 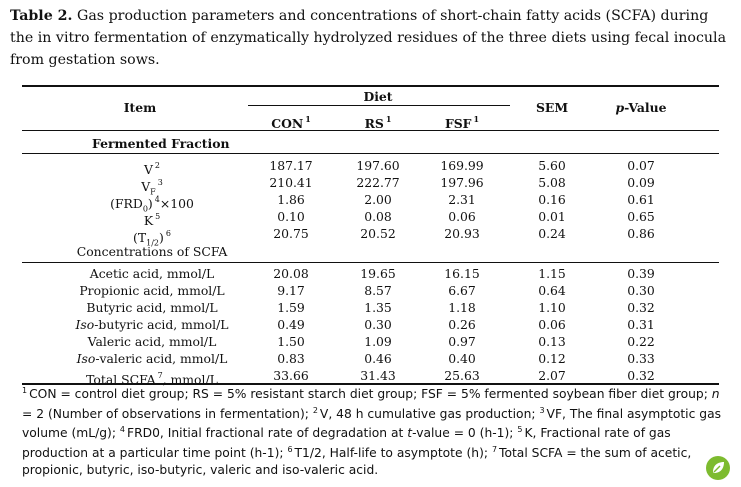 I want to click on scfa-row-cell-con: 20.08, so click(x=291, y=273).